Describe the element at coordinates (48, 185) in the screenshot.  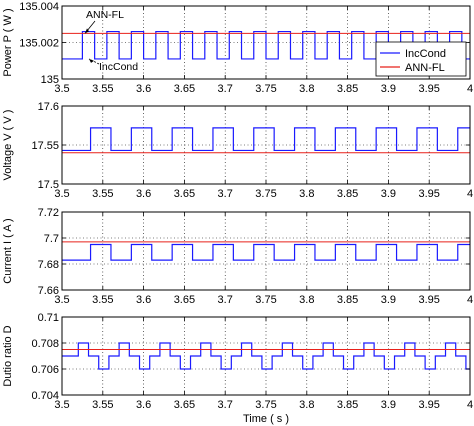
I see `y-tick-label: 17.5` at that location.